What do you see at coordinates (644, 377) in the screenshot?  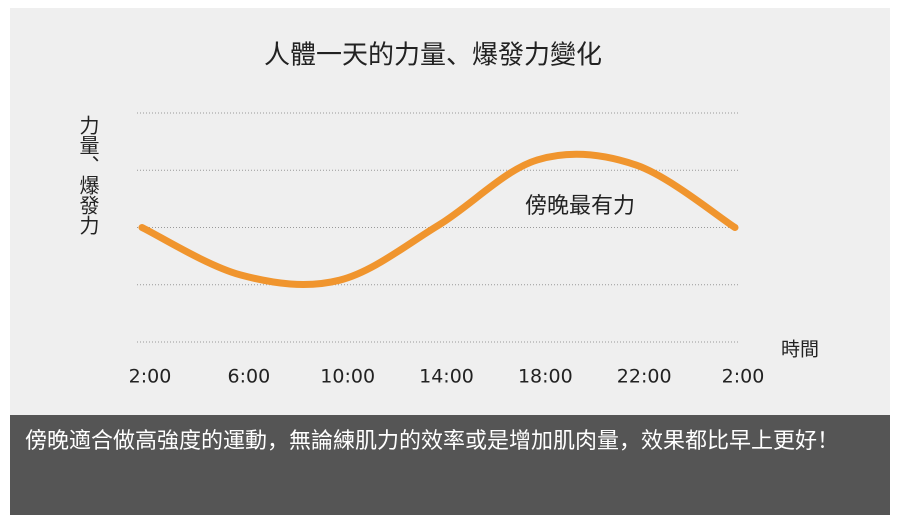 I see `x-tick-label: 22:00` at bounding box center [644, 377].